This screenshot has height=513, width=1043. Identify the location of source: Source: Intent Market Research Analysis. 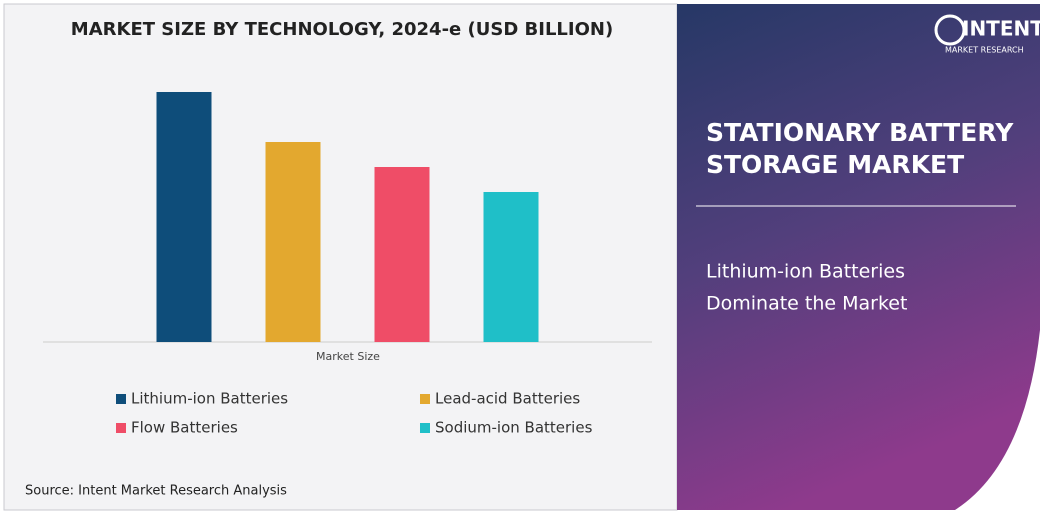
(156, 491).